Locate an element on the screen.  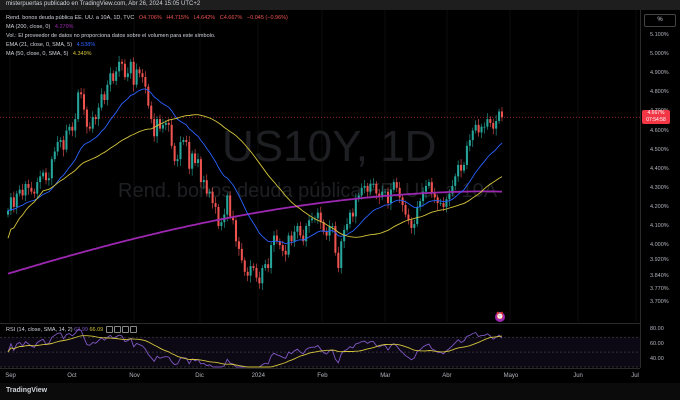
time-axis: Sep Oct Nov Dic 2024 Feb Mar Abr Mayo Jun Jul is located at coordinates (320, 375).